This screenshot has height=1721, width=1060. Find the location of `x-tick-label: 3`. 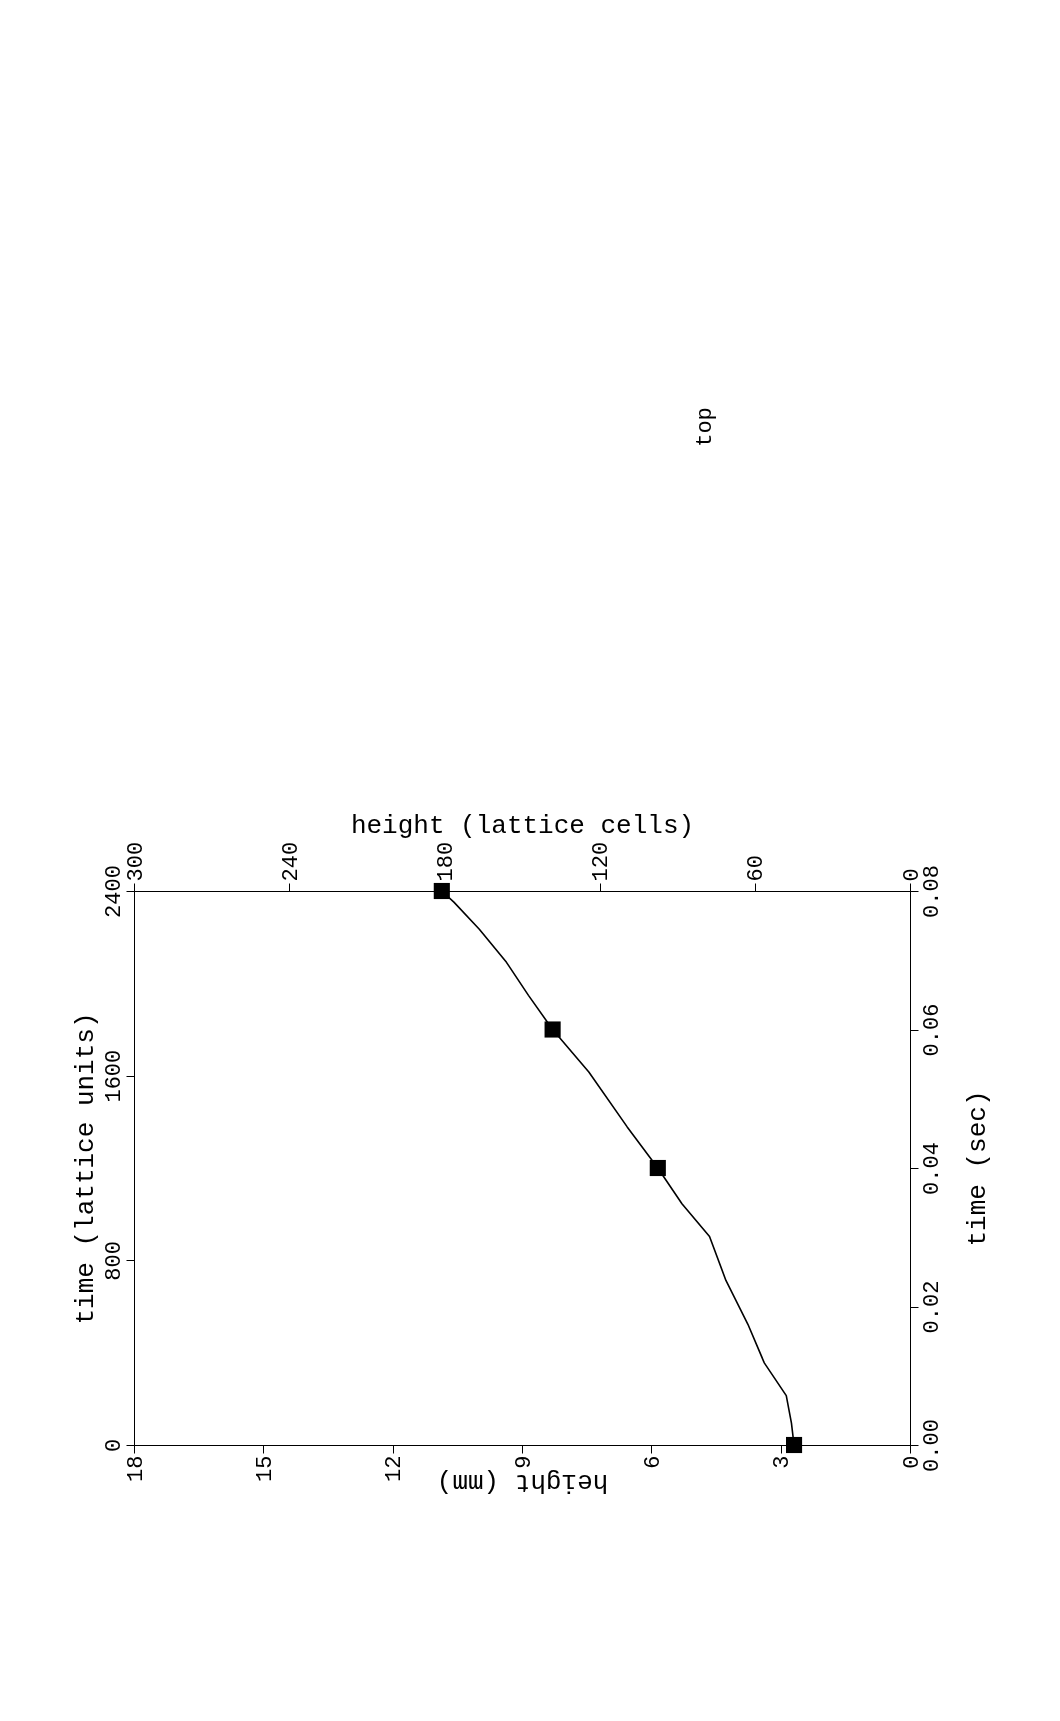

x-tick-label: 3 is located at coordinates (783, 1462).